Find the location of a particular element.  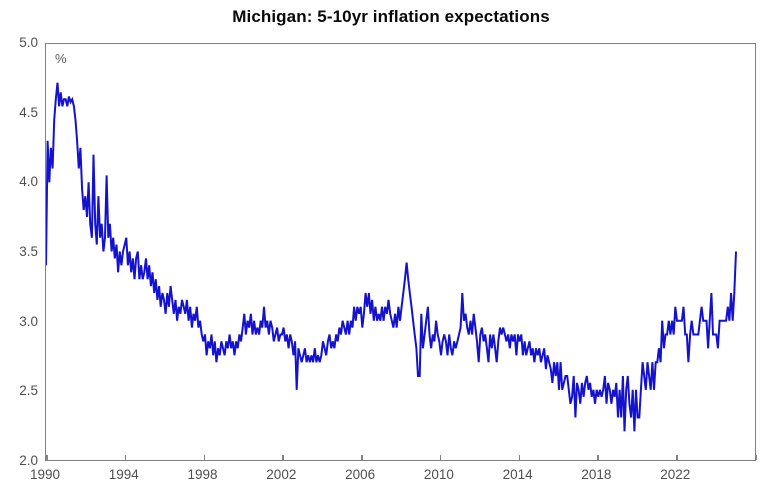

y-axis-label-2.0: 2.0 is located at coordinates (28, 460).